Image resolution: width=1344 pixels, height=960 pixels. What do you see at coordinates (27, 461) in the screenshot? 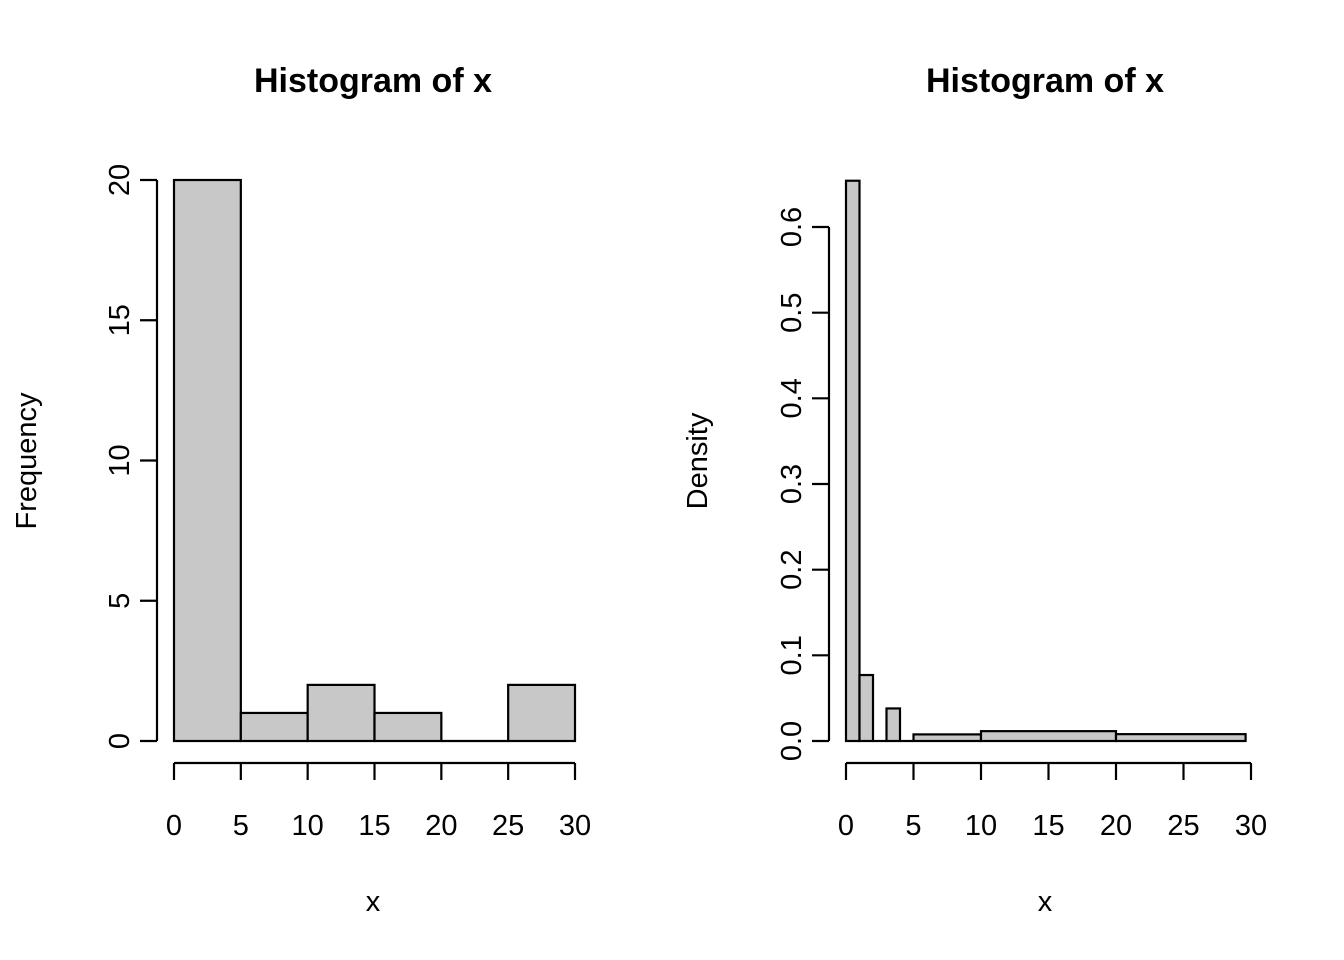
I see `y-axis-label: Frequency` at bounding box center [27, 461].